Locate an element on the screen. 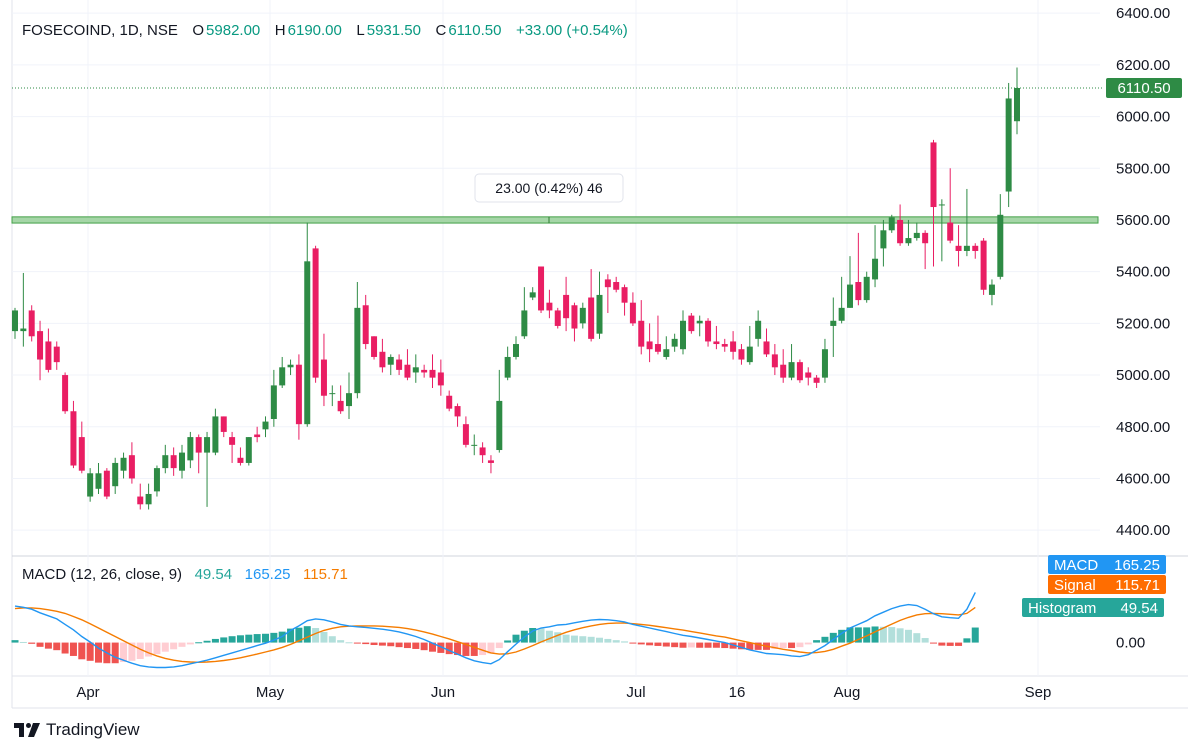  tradingview-logo: TradingView is located at coordinates (77, 730).